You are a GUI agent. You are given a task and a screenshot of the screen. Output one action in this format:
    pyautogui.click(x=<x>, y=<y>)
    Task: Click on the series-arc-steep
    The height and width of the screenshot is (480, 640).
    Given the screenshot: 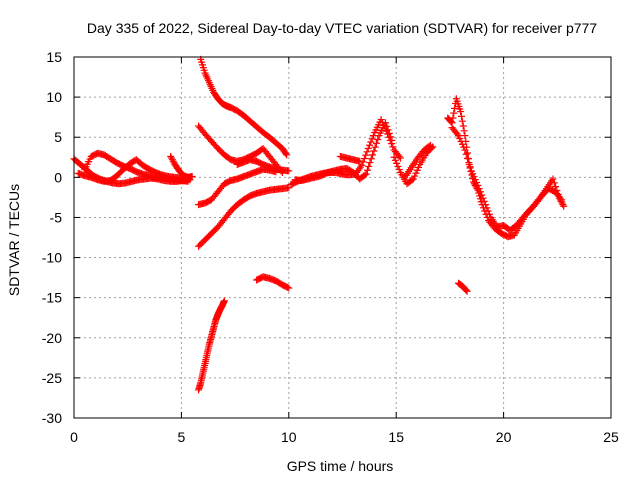 What is the action you would take?
    pyautogui.click(x=211, y=345)
    